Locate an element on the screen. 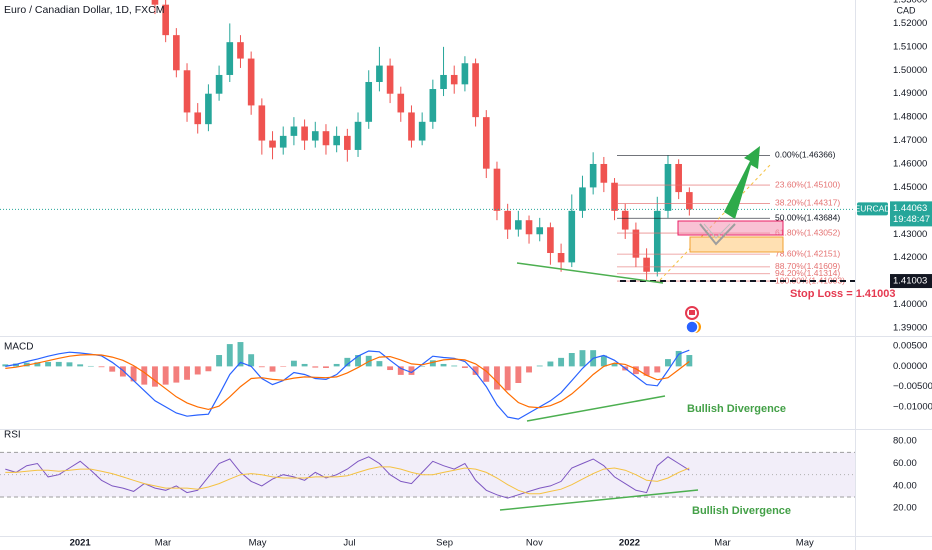 Image resolution: width=932 pixels, height=550 pixels. fib-label: 94.20%(1.41314) is located at coordinates (807, 273).